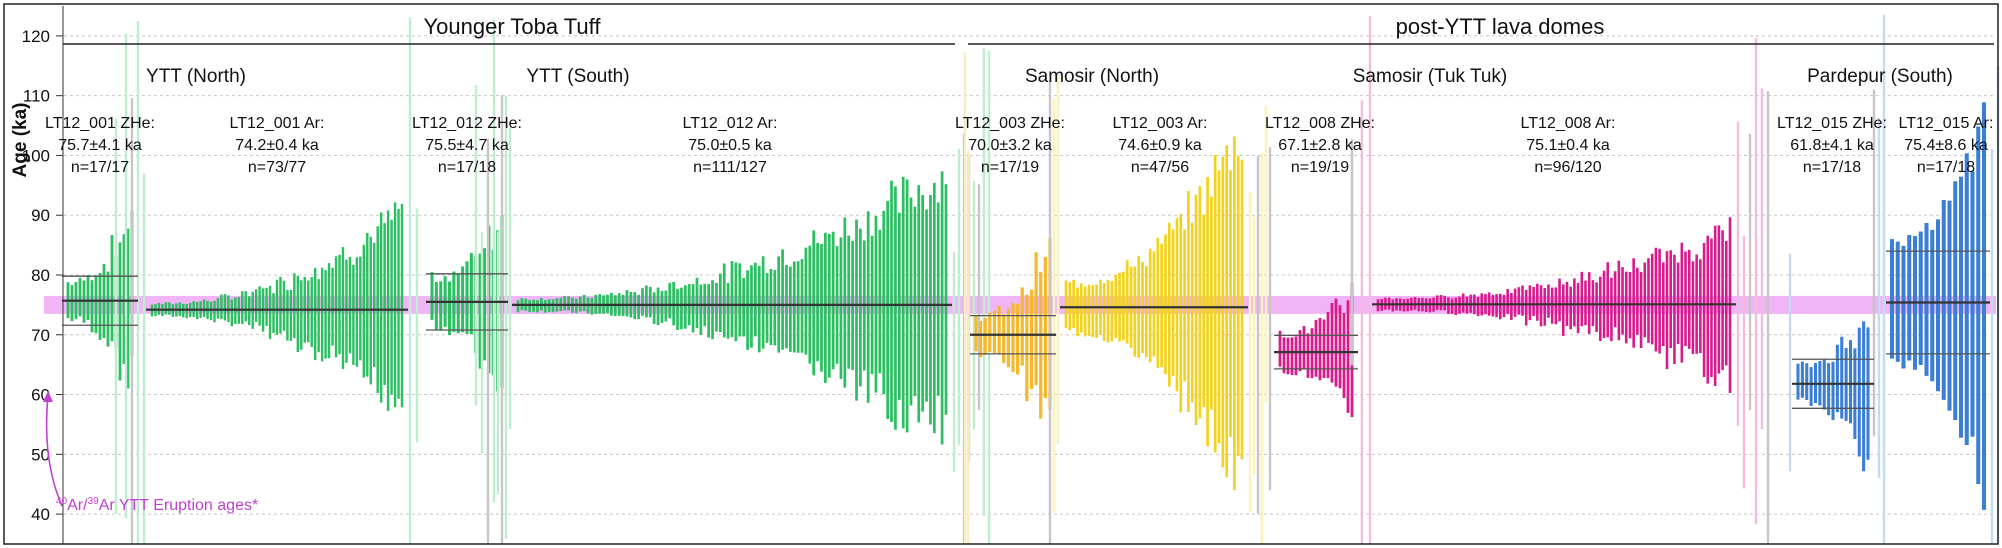  What do you see at coordinates (1010, 123) in the screenshot?
I see `s5-label-line-1: LT12_003 ZHe:` at bounding box center [1010, 123].